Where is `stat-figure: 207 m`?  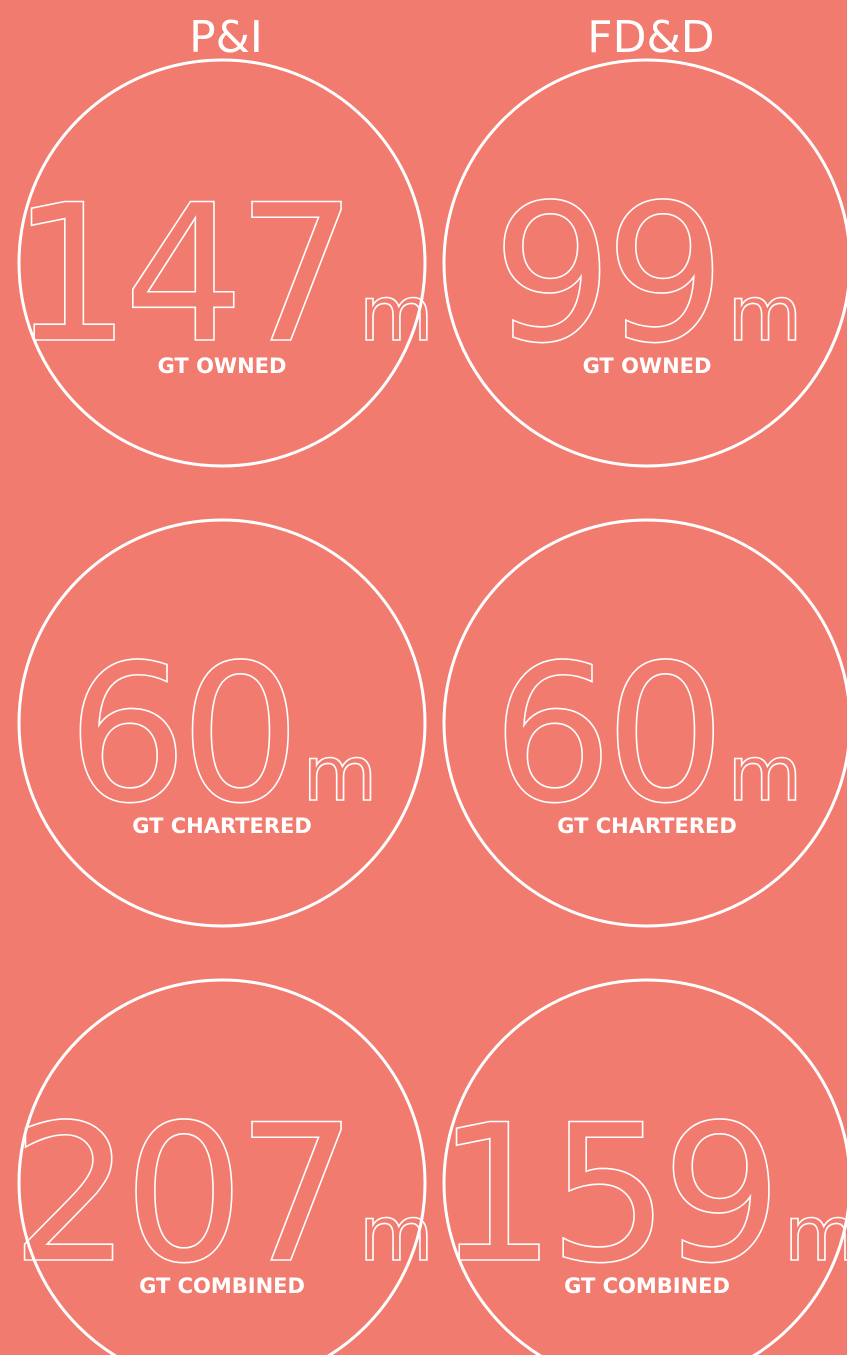 stat-figure: 207 m is located at coordinates (222, 1194).